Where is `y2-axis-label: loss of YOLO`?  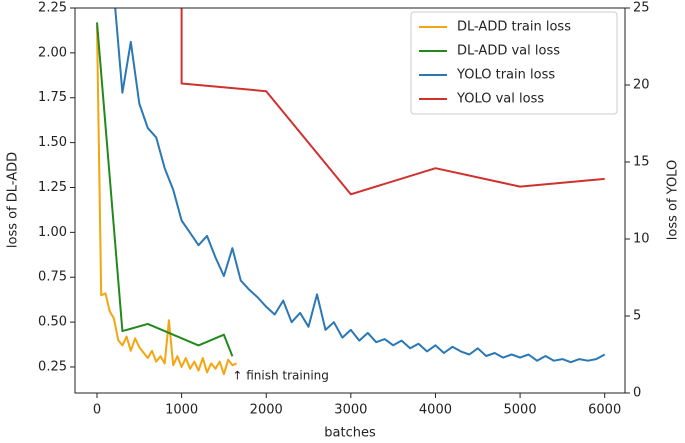
y2-axis-label: loss of YOLO is located at coordinates (673, 200).